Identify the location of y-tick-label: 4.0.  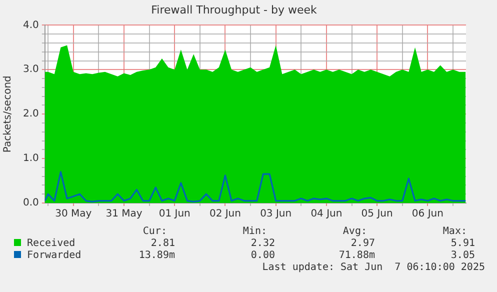
(30, 25).